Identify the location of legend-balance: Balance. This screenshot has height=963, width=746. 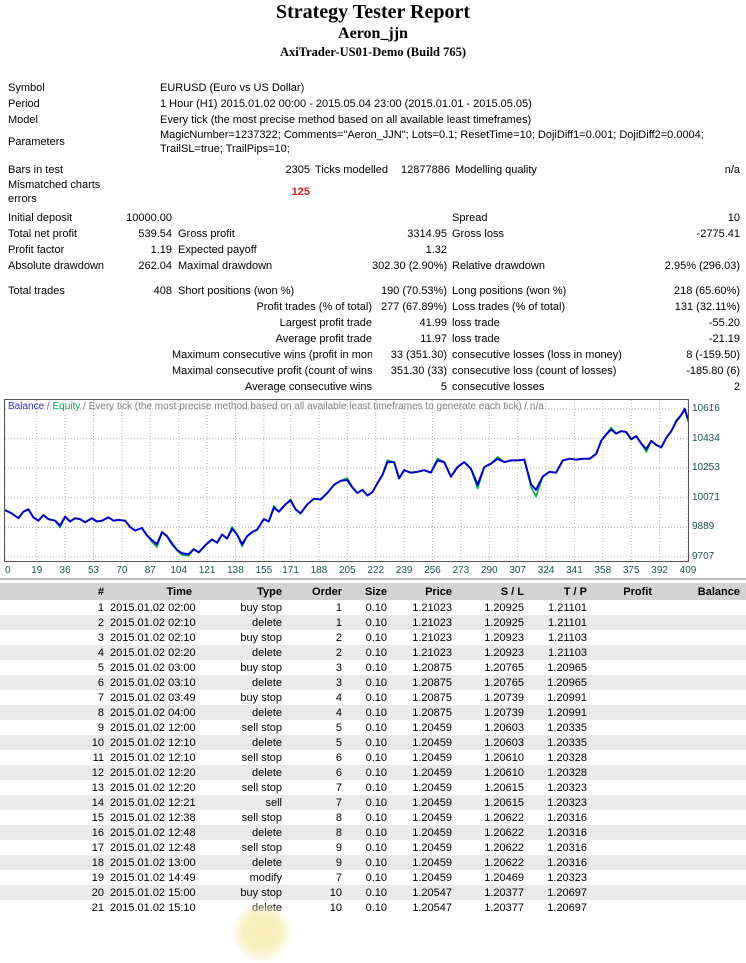
(26, 406).